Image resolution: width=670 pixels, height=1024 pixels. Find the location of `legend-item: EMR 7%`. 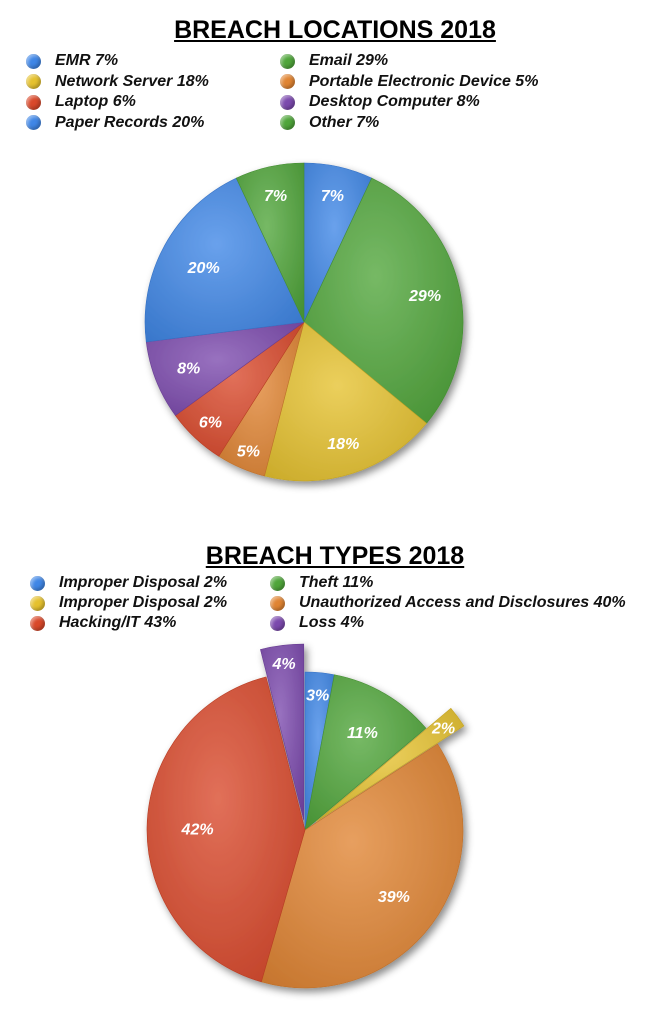

legend-item: EMR 7% is located at coordinates (72, 61).